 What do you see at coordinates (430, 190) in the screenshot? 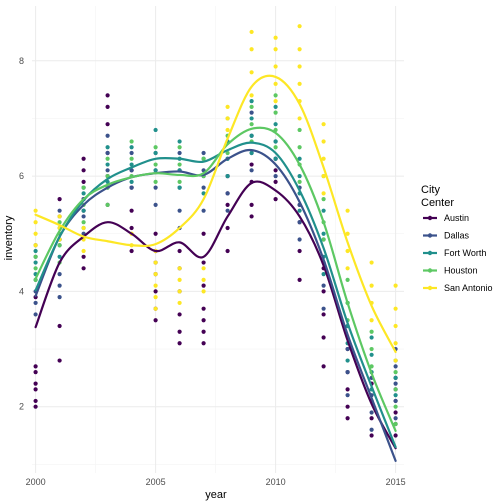
I see `legend-title-line-1: City` at bounding box center [430, 190].